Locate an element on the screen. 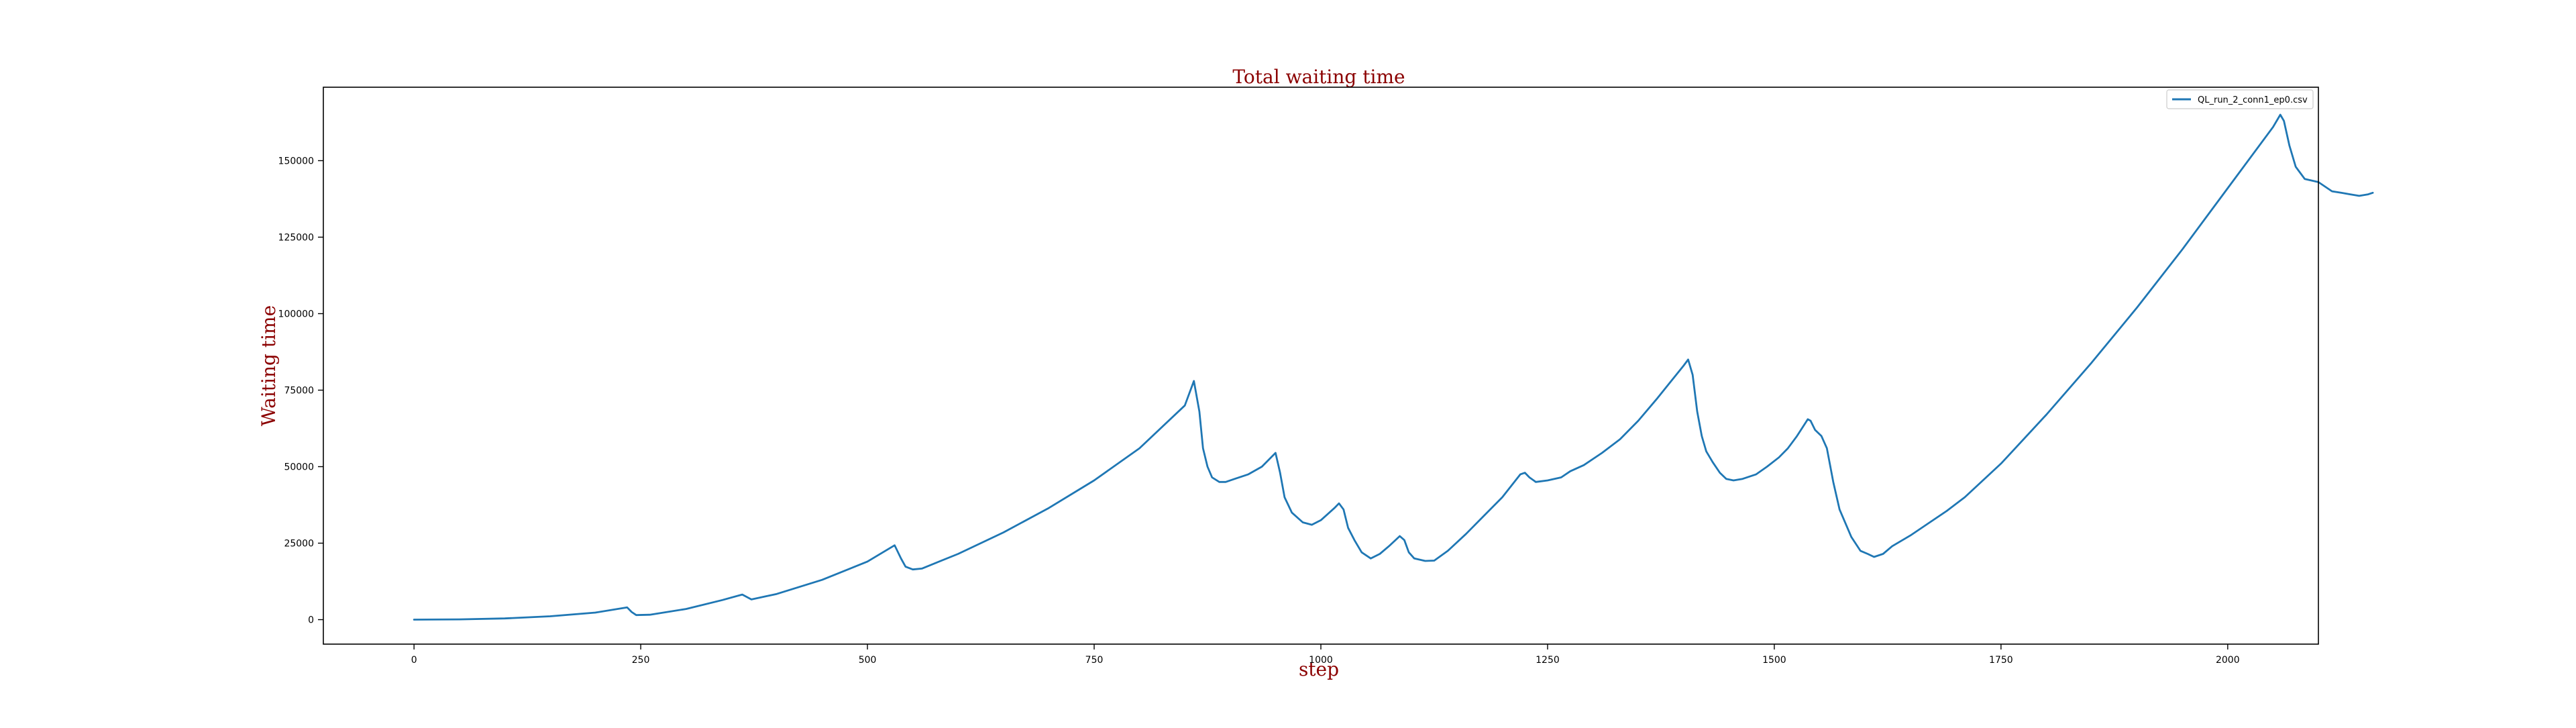 Image resolution: width=2576 pixels, height=728 pixels. y-tick-label: 100000 is located at coordinates (296, 314).